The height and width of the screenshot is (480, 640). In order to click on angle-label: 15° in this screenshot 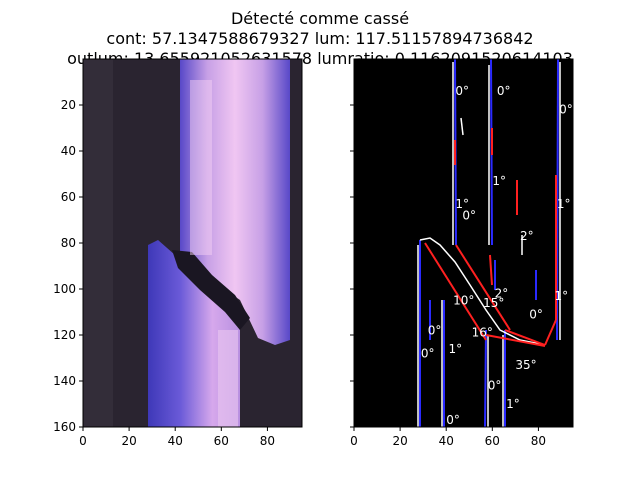, I will do `click(493, 303)`.